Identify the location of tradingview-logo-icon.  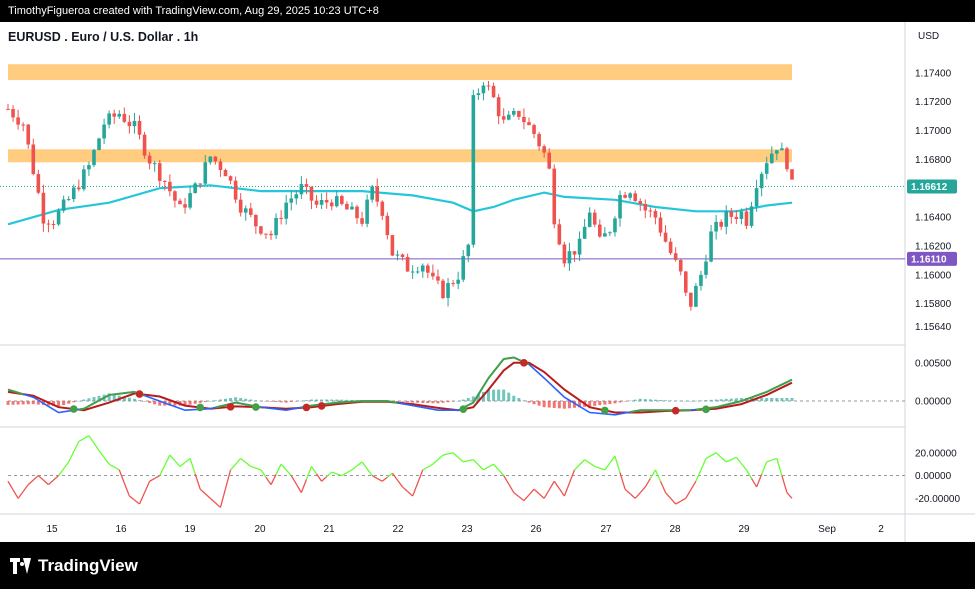
(21, 566).